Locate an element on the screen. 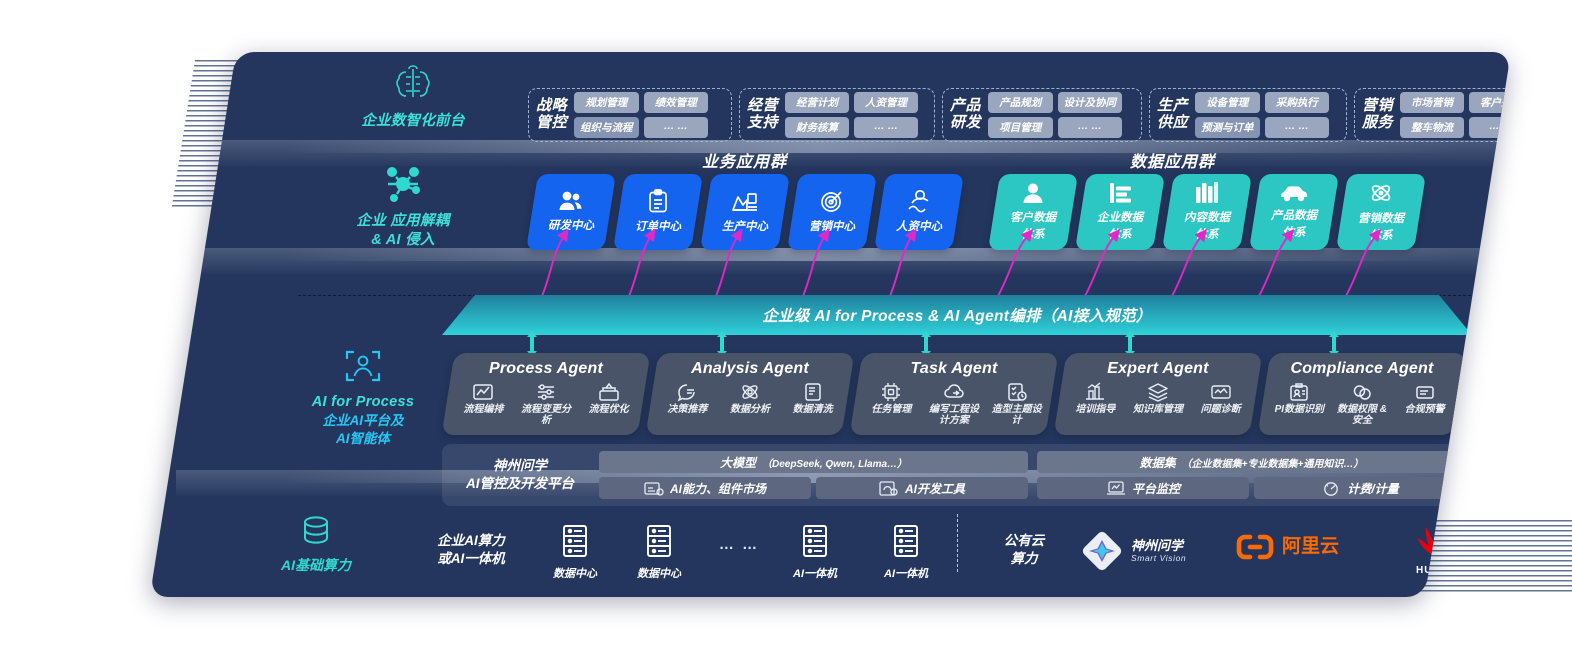 The width and height of the screenshot is (1572, 647). infra-label-line1: 企业AI算力 is located at coordinates (471, 540).